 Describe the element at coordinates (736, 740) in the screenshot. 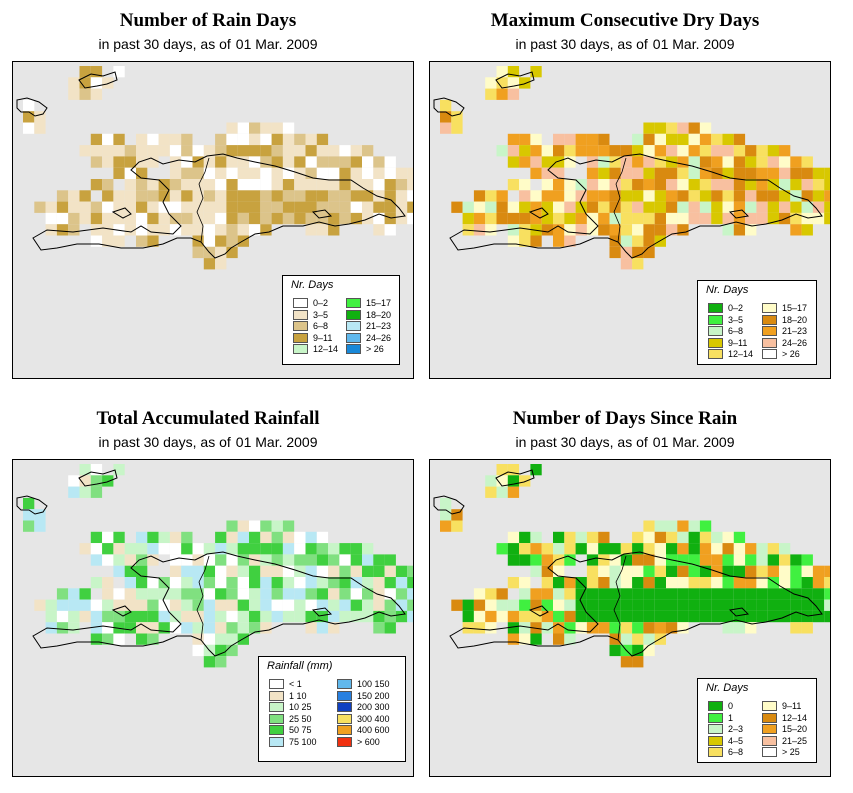

I see `legend-label: 4–5` at that location.